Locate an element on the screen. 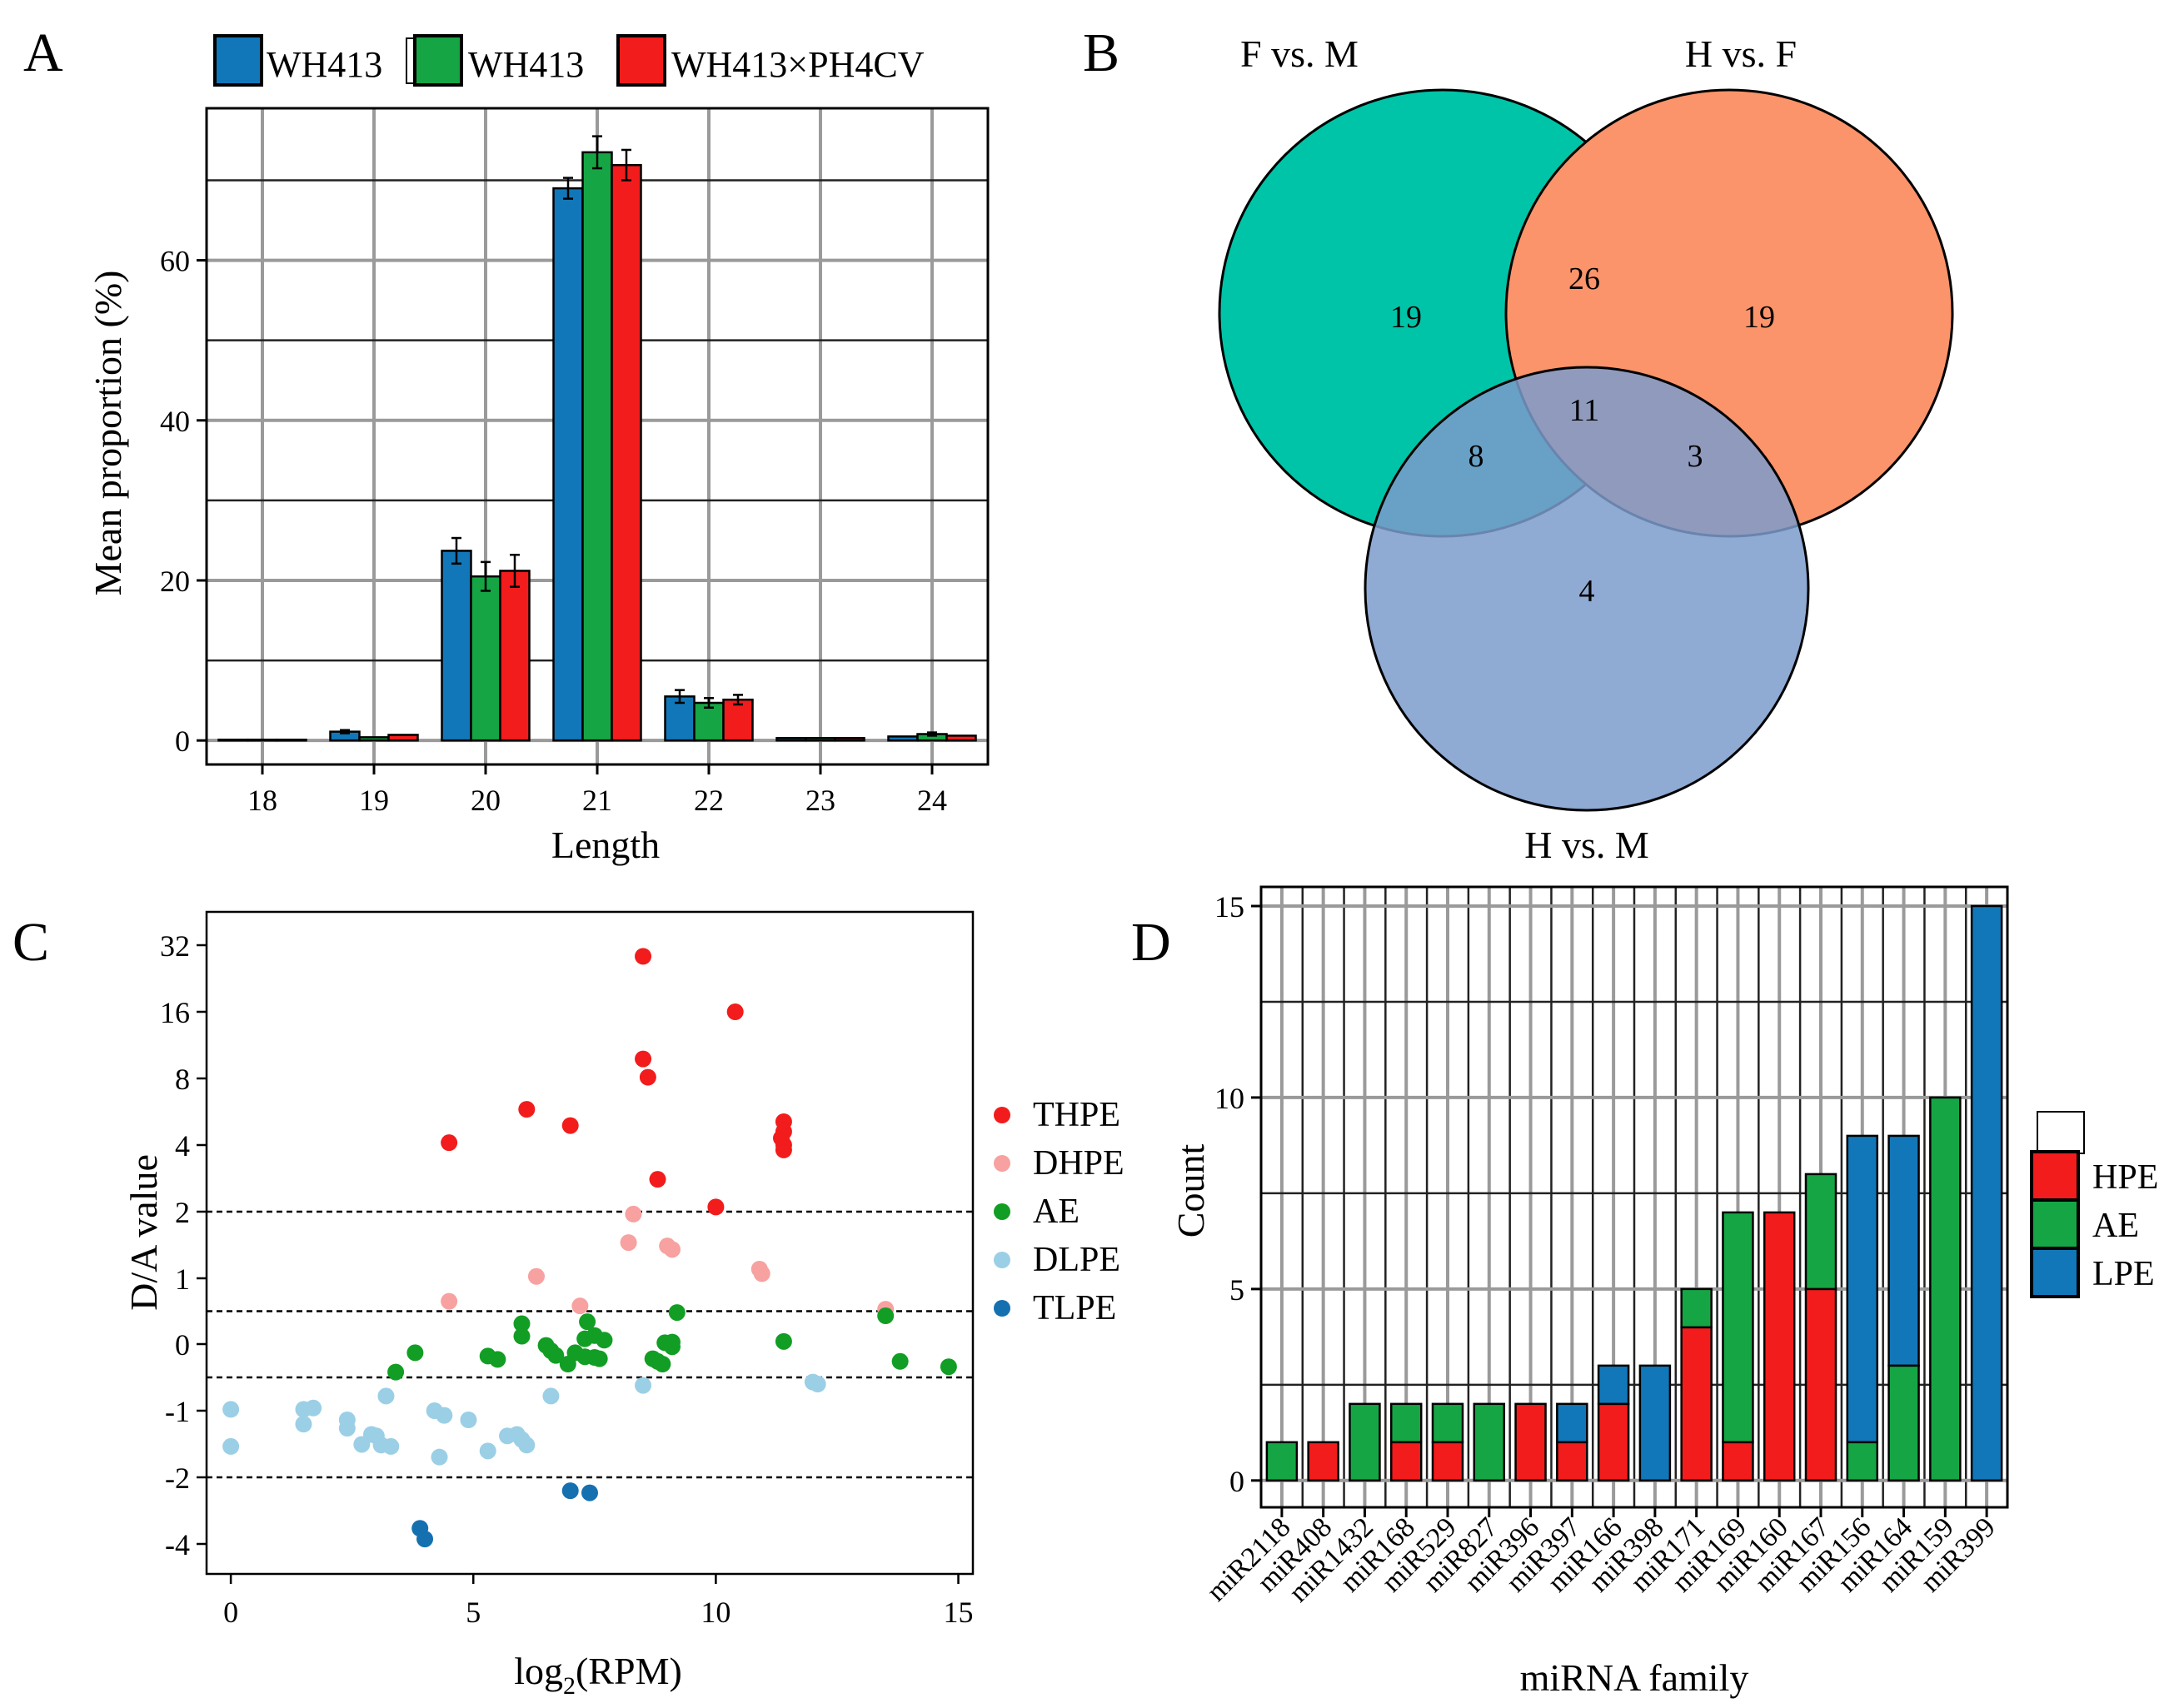 Image resolution: width=2184 pixels, height=1708 pixels. y-tick-label-60: 60 is located at coordinates (175, 261).